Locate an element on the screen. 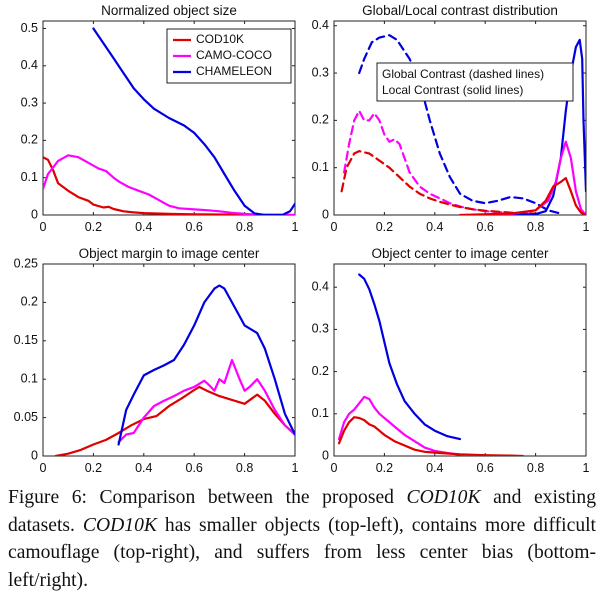 The height and width of the screenshot is (602, 602). annotation-box is located at coordinates (475, 82).